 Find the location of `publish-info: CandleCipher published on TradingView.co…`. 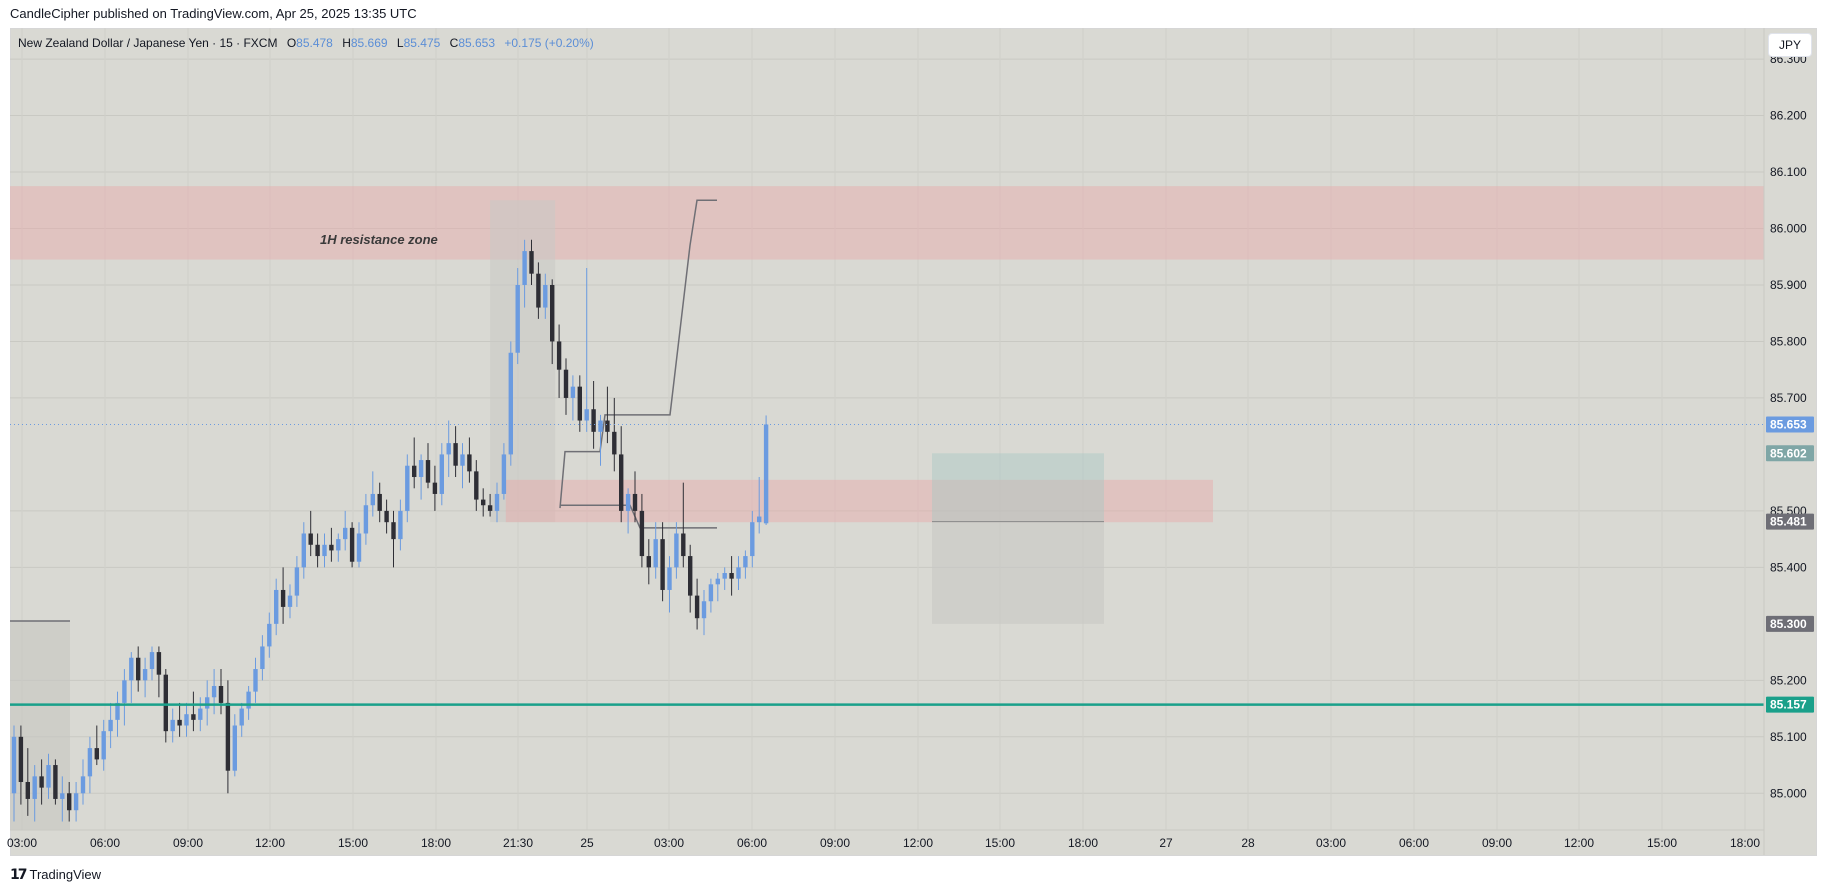

publish-info: CandleCipher published on TradingView.co… is located at coordinates (213, 13).